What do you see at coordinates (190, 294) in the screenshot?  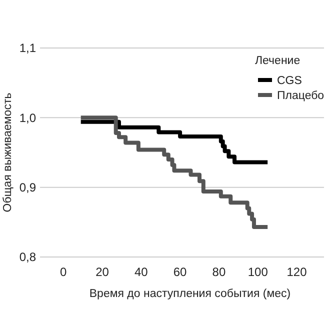 I see `x-axis-title: Время до наступления события (мес)` at bounding box center [190, 294].